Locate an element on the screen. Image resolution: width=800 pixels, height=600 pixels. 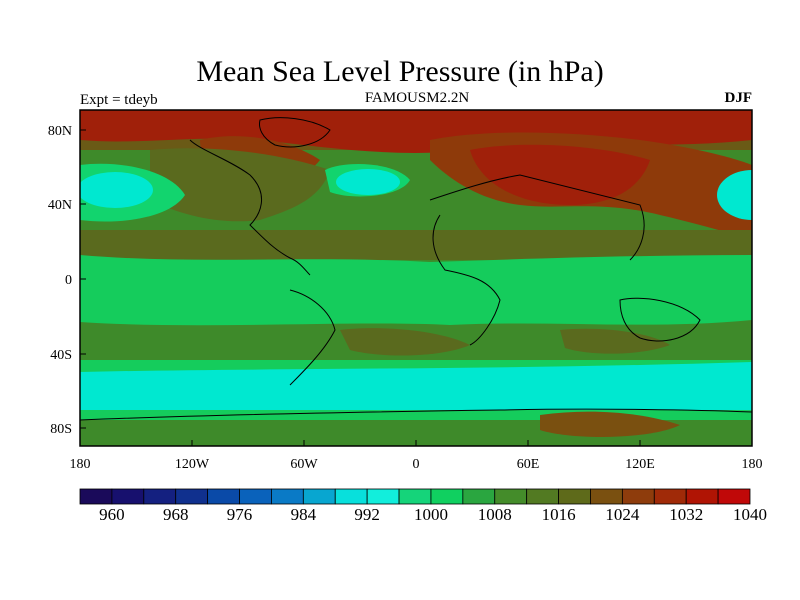
y-tick-80s: 80S is located at coordinates (61, 429).